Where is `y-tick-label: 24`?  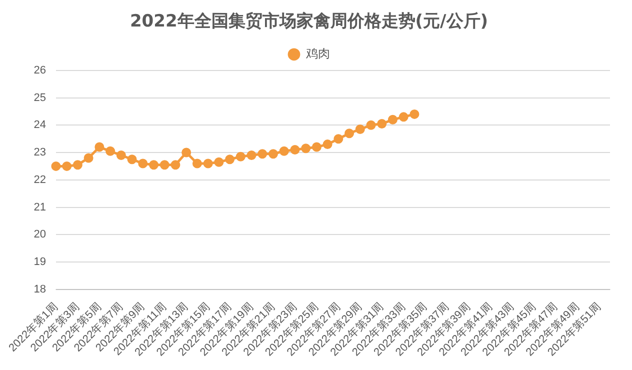 y-tick-label: 24 is located at coordinates (40, 125).